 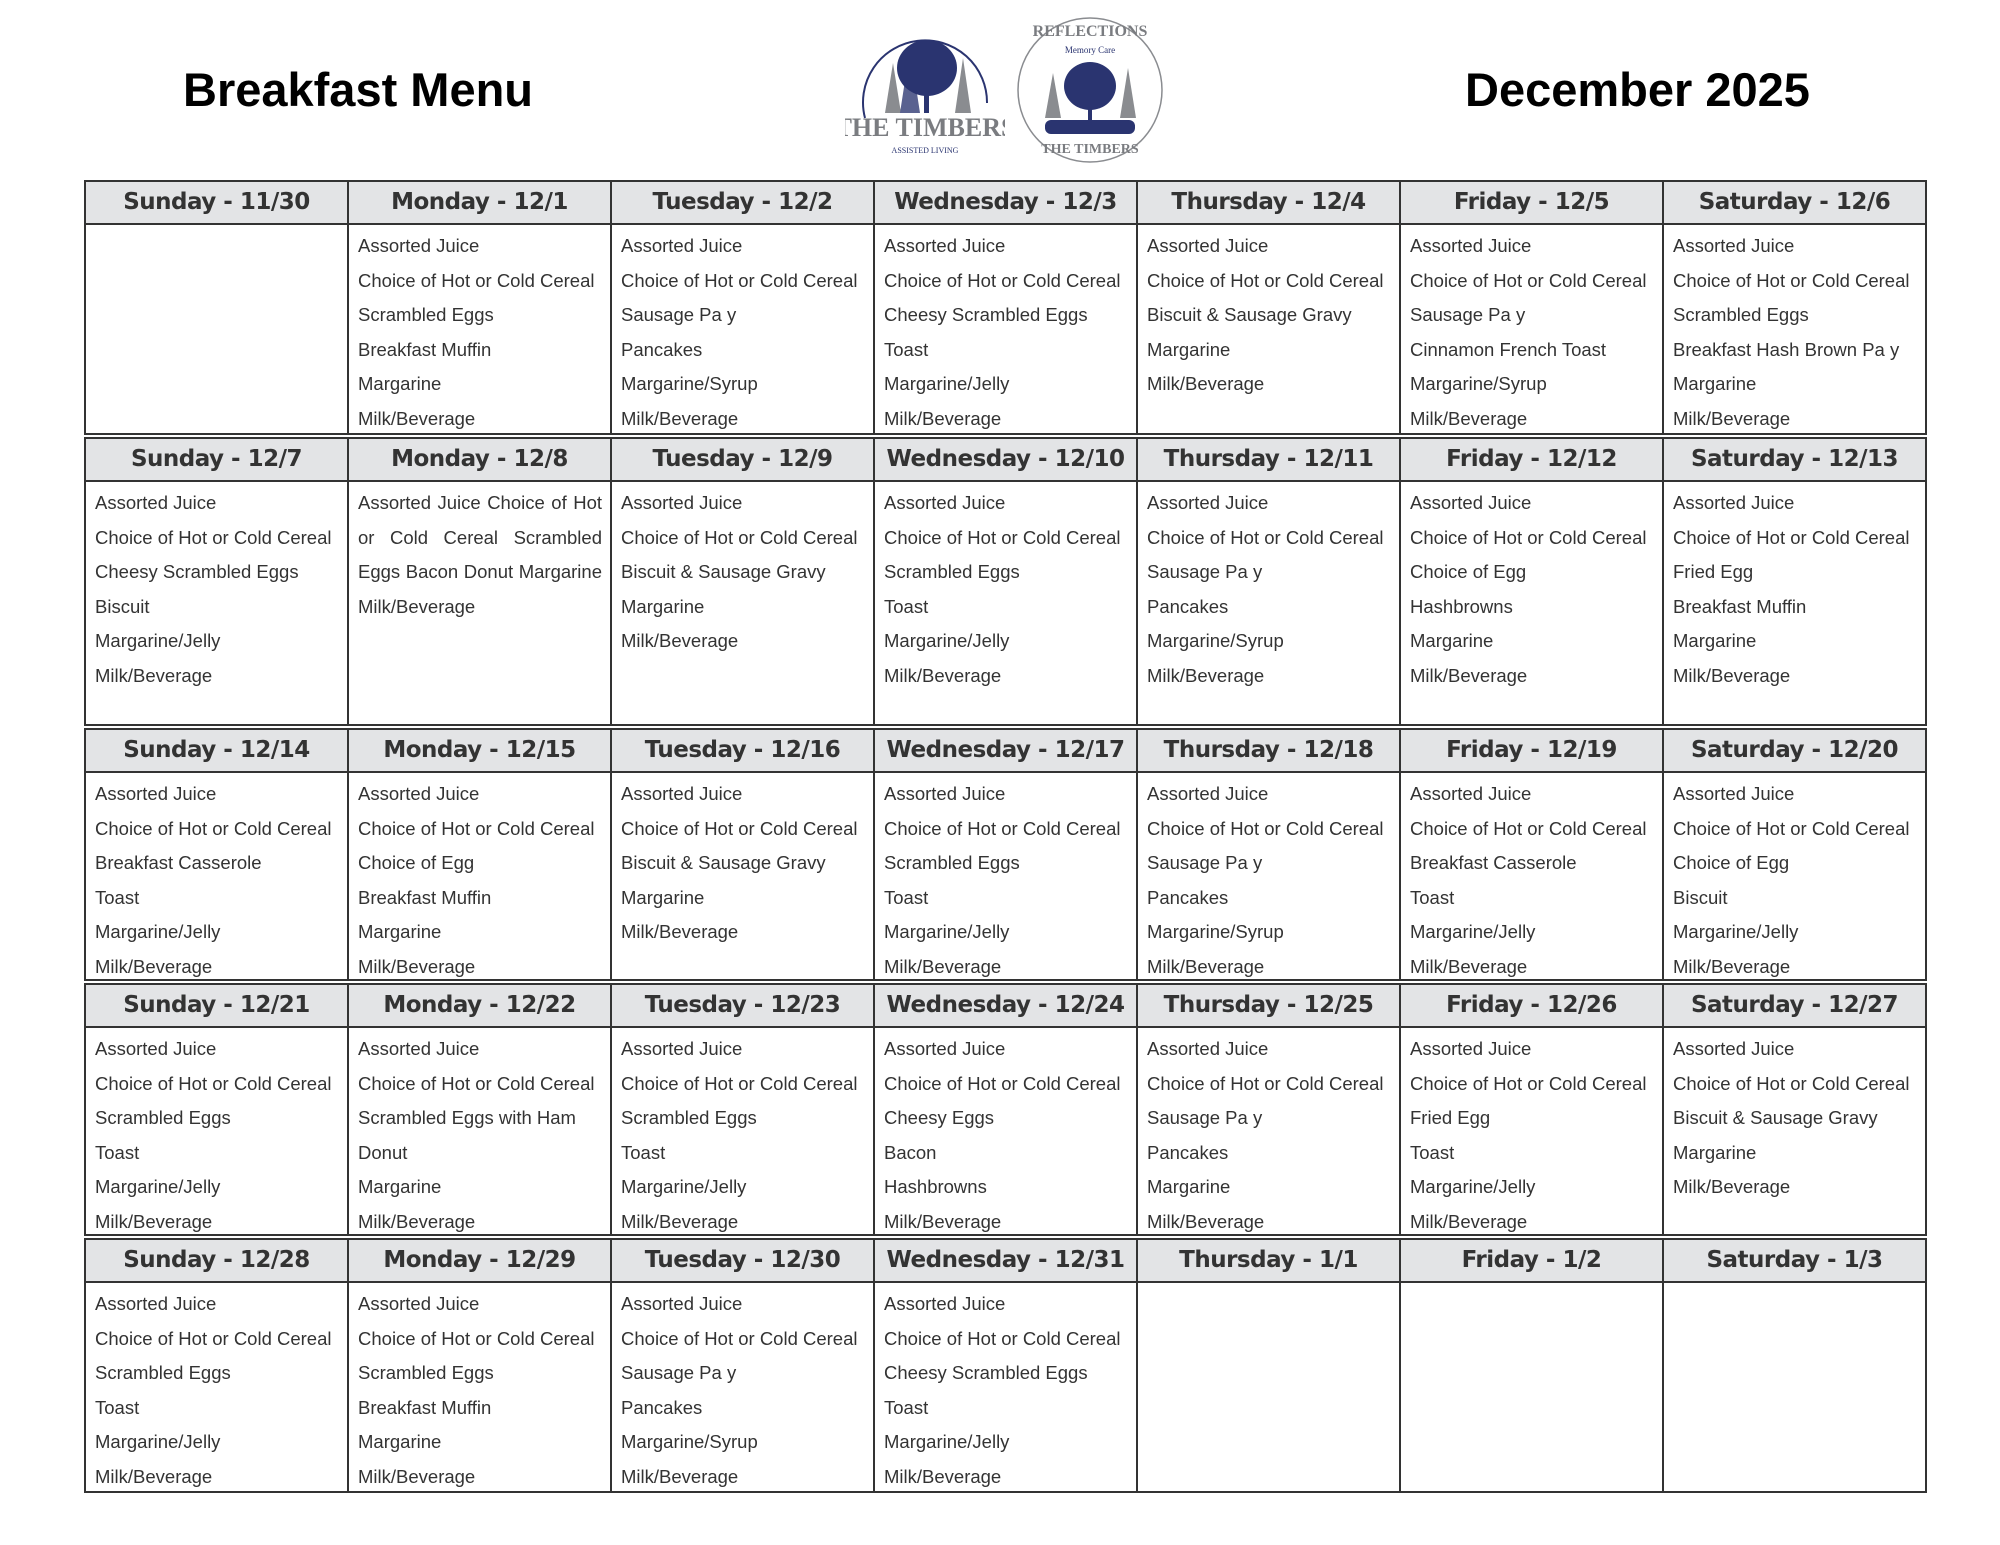 I want to click on day-header: Thursday - 12/4, so click(x=1269, y=203).